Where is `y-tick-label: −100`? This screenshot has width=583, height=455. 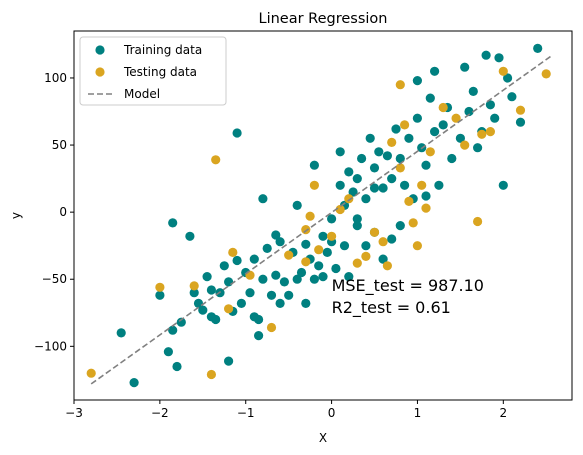
y-tick-label: −100 is located at coordinates (50, 346).